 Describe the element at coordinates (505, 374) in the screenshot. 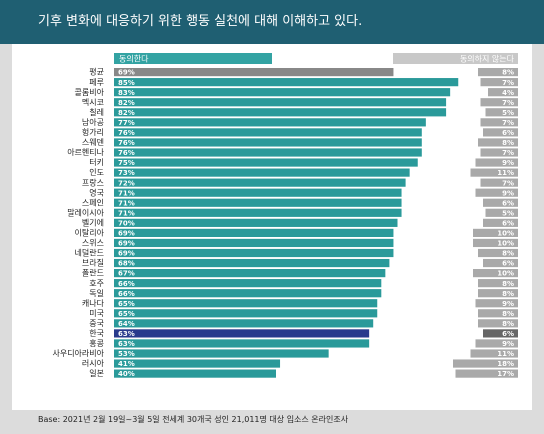

I see `disagree-value-label: 17%` at that location.